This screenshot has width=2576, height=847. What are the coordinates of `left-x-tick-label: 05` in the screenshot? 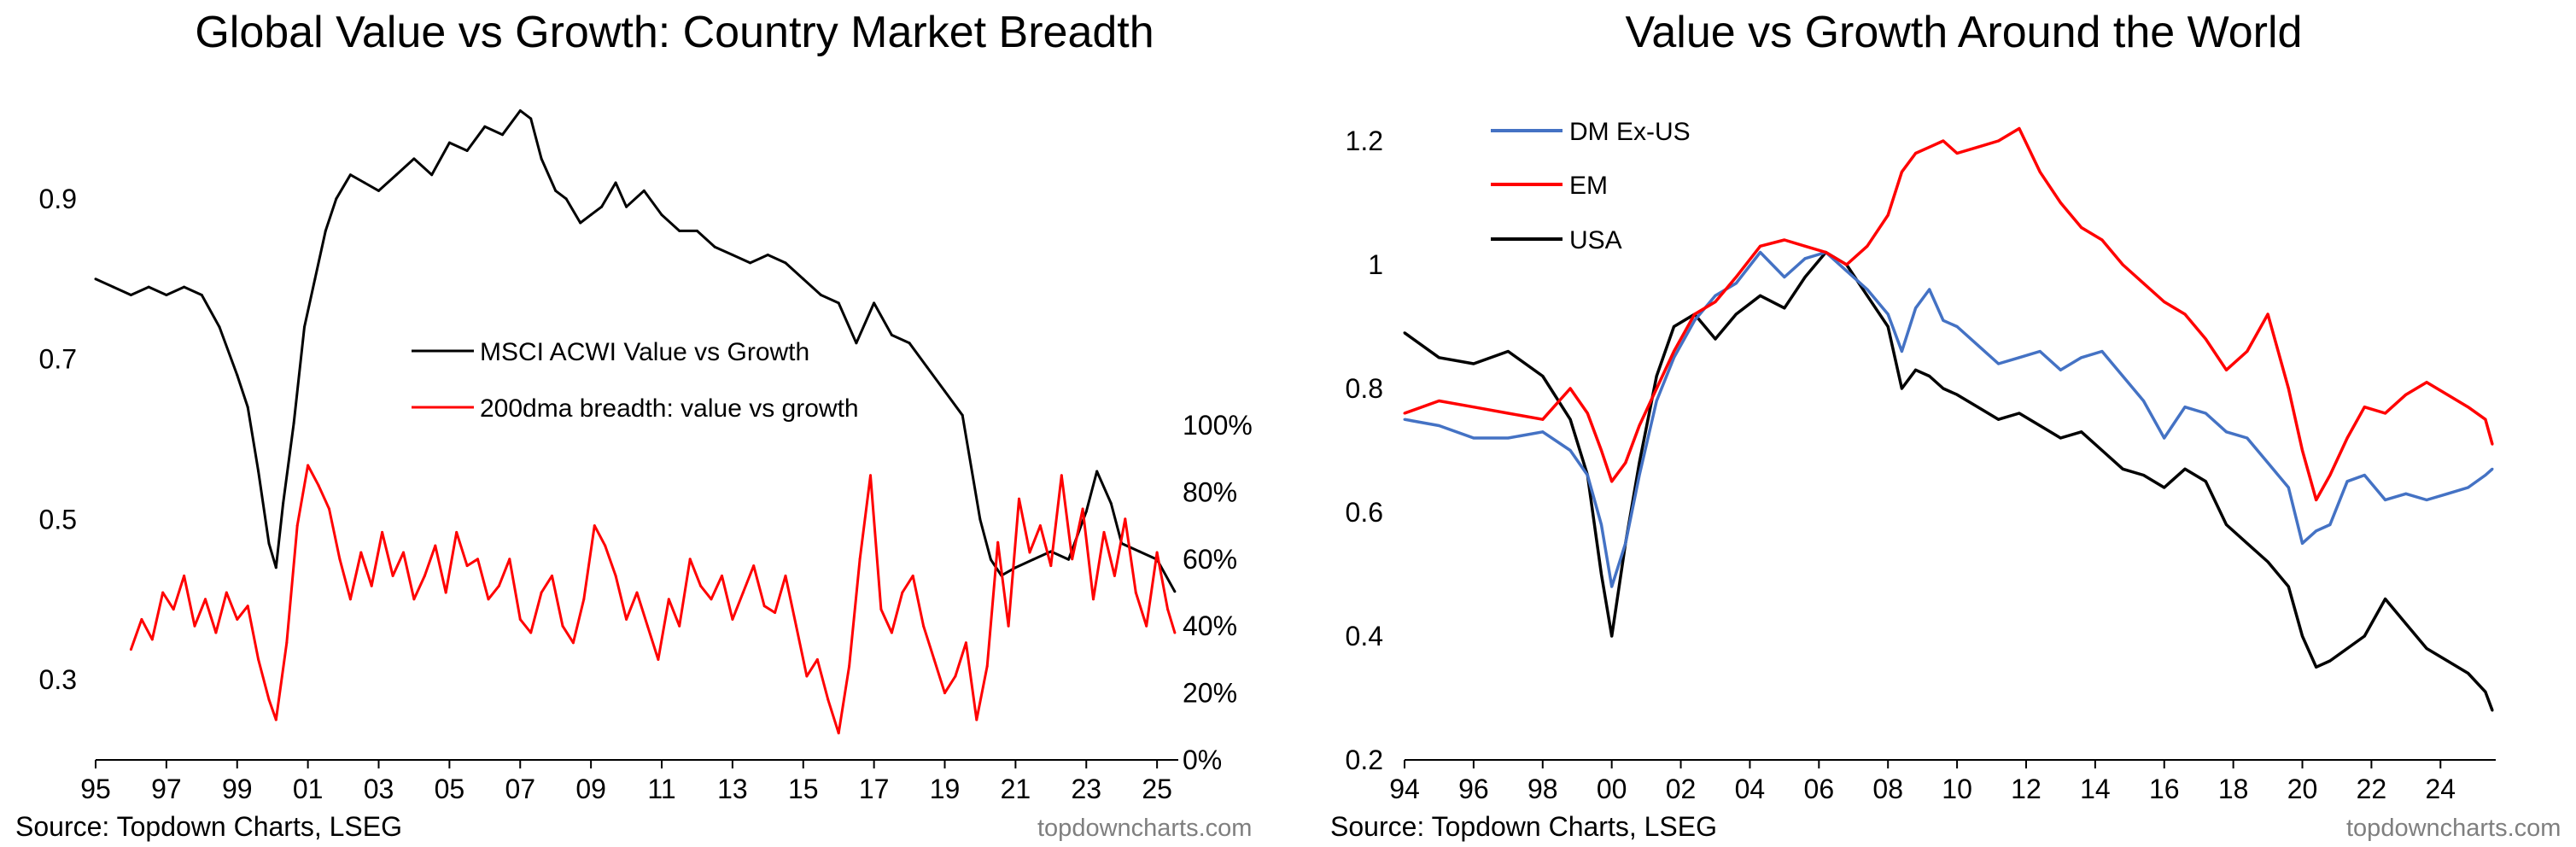 It's located at (450, 789).